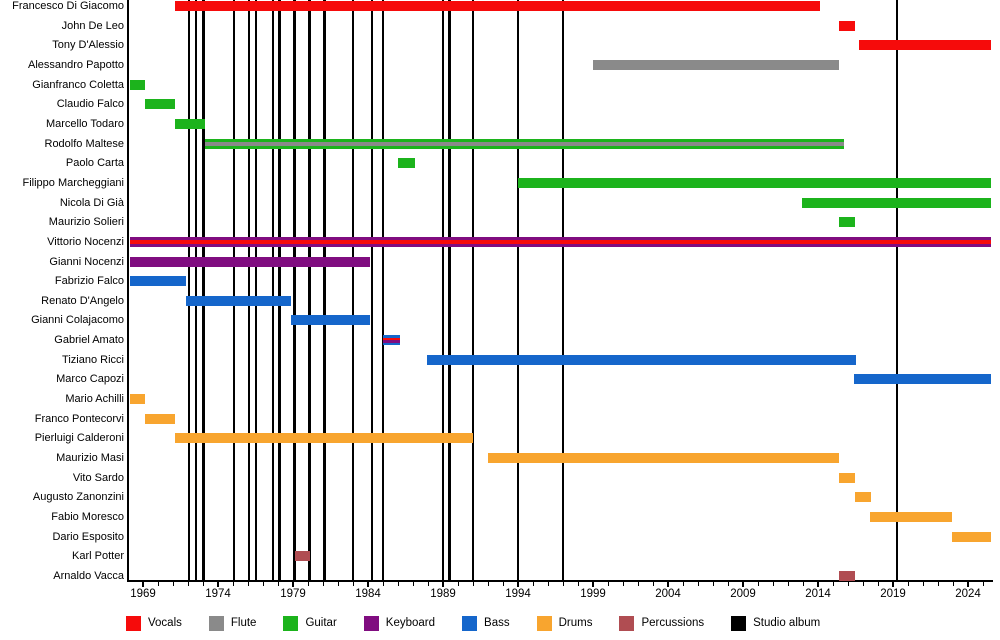 Image resolution: width=1000 pixels, height=640 pixels. I want to click on vocals-legend-swatch, so click(133, 623).